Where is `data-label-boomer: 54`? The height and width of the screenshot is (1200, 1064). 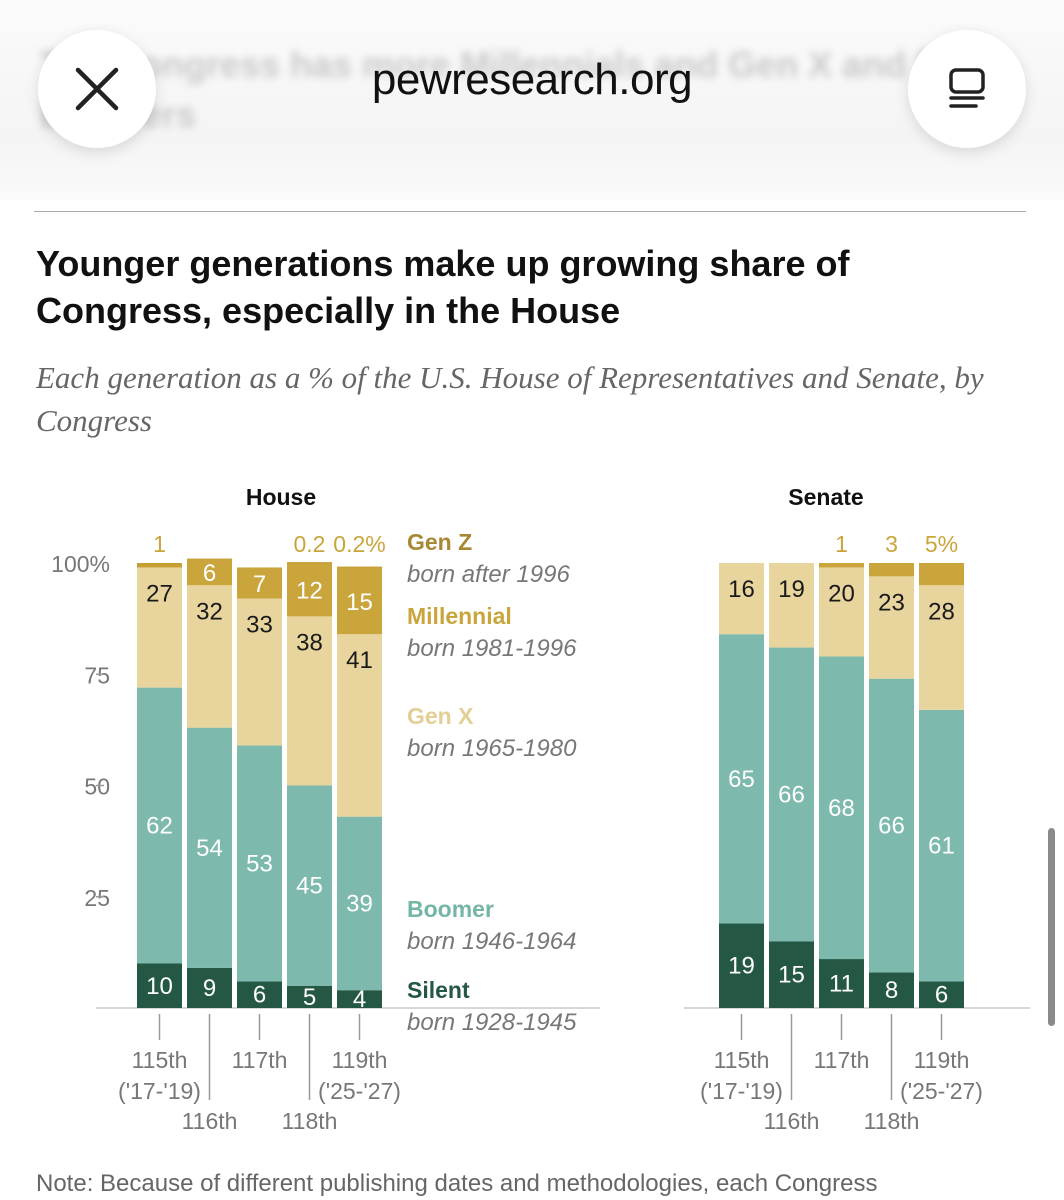 data-label-boomer: 54 is located at coordinates (209, 848).